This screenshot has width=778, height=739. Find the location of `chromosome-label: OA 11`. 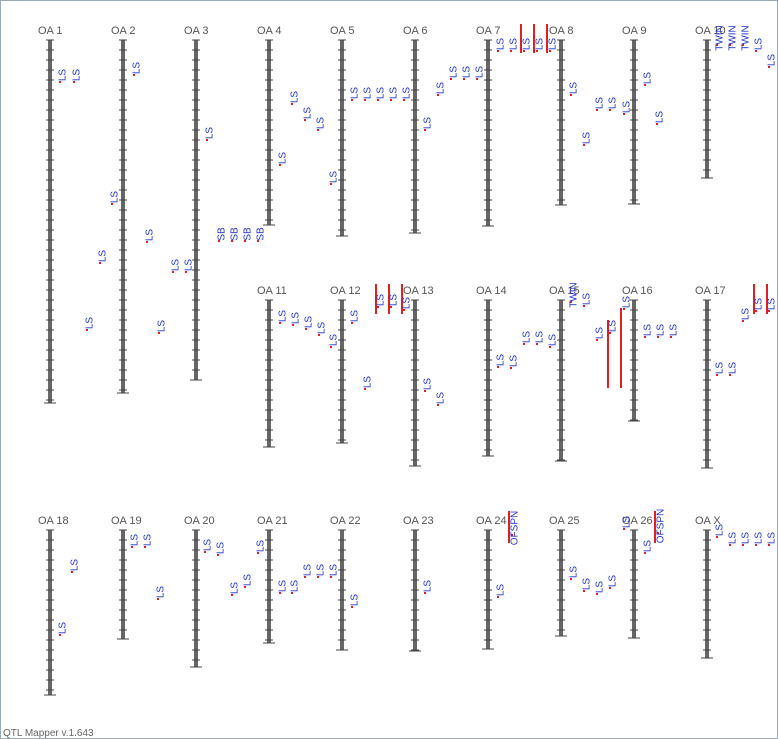

chromosome-label: OA 11 is located at coordinates (272, 291).